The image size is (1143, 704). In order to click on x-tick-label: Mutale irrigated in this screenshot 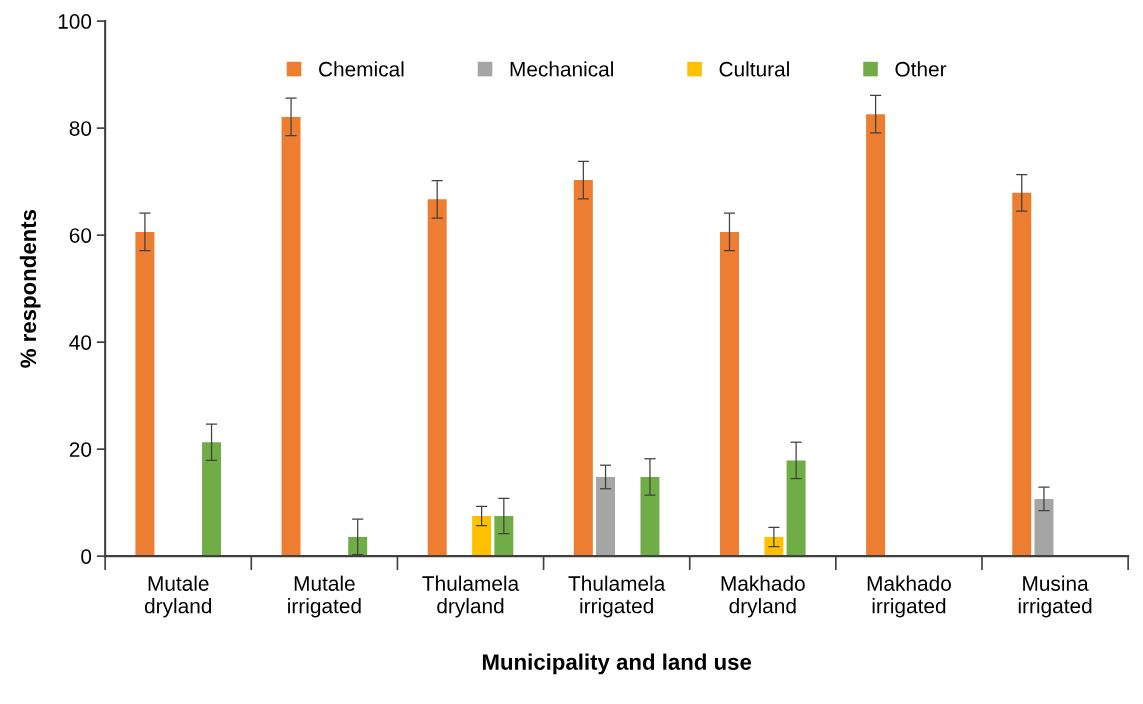, I will do `click(324, 596)`.